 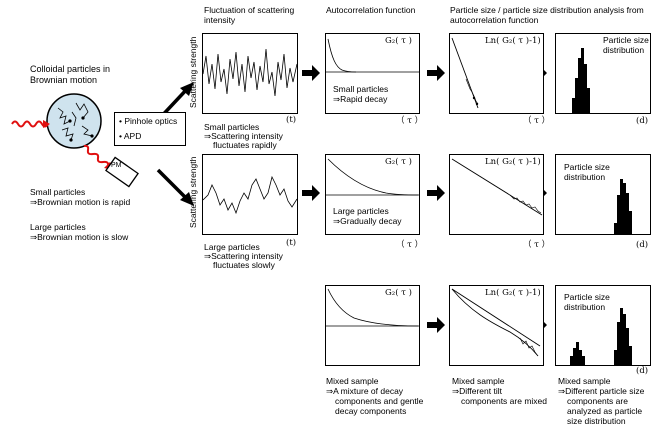 I want to click on tau-label-1a: （ τ ）, so click(x=410, y=121).